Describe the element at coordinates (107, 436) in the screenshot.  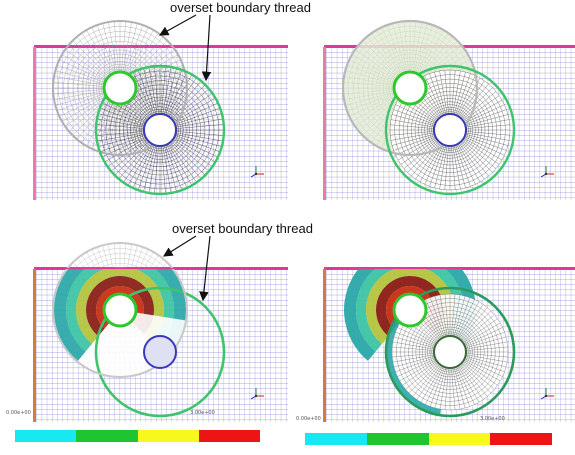
I see `colorbar-left-green` at that location.